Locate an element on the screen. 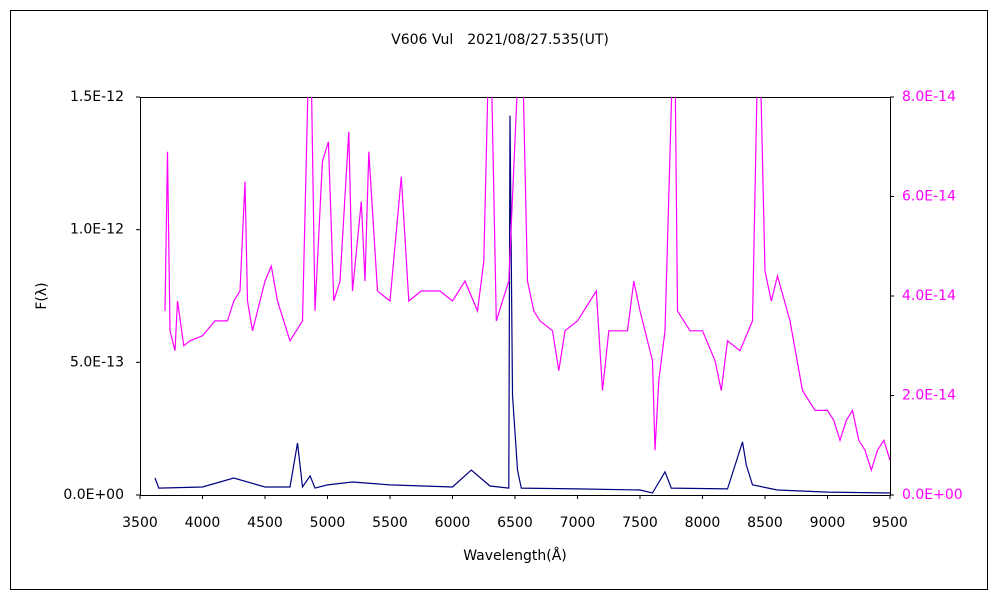  y-tick-label: 1.5E-12 is located at coordinates (97, 97).